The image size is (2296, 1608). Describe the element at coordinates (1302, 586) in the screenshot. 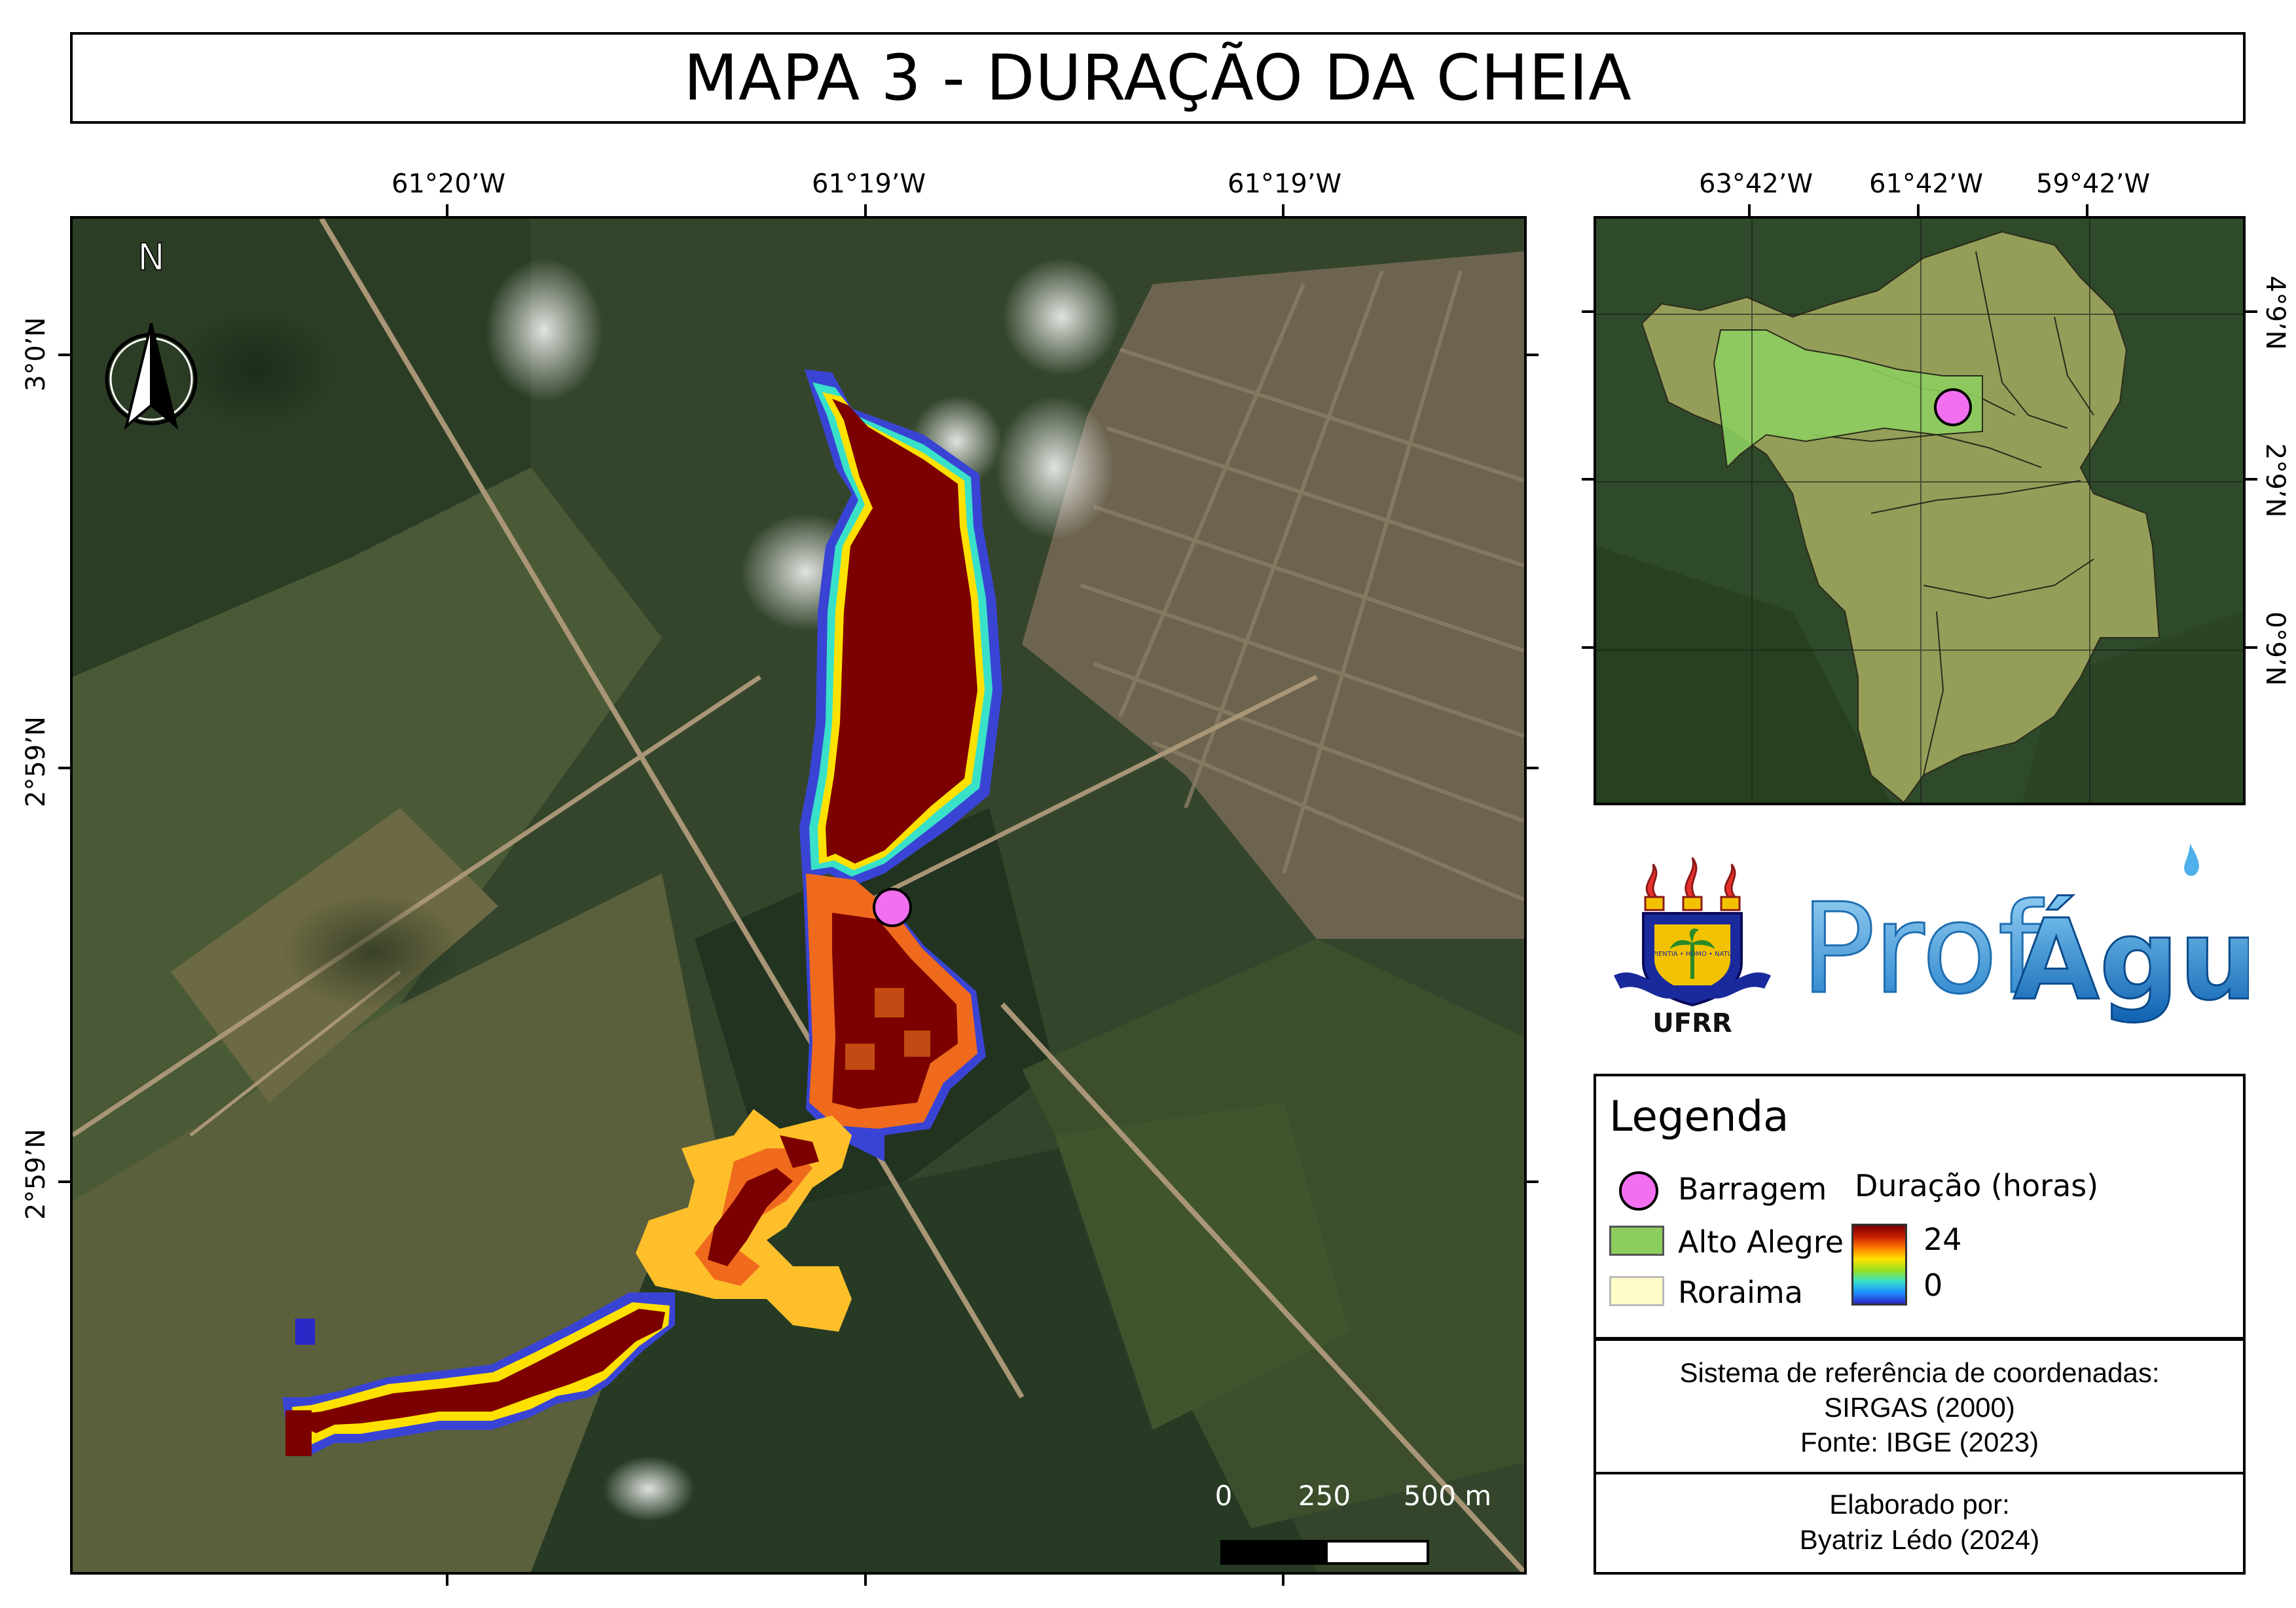

I see `urban-street-grid` at that location.